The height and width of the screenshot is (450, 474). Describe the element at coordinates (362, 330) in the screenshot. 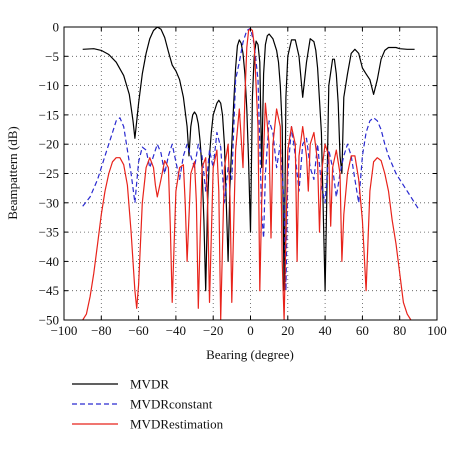

I see `x-tick-label: 60` at that location.